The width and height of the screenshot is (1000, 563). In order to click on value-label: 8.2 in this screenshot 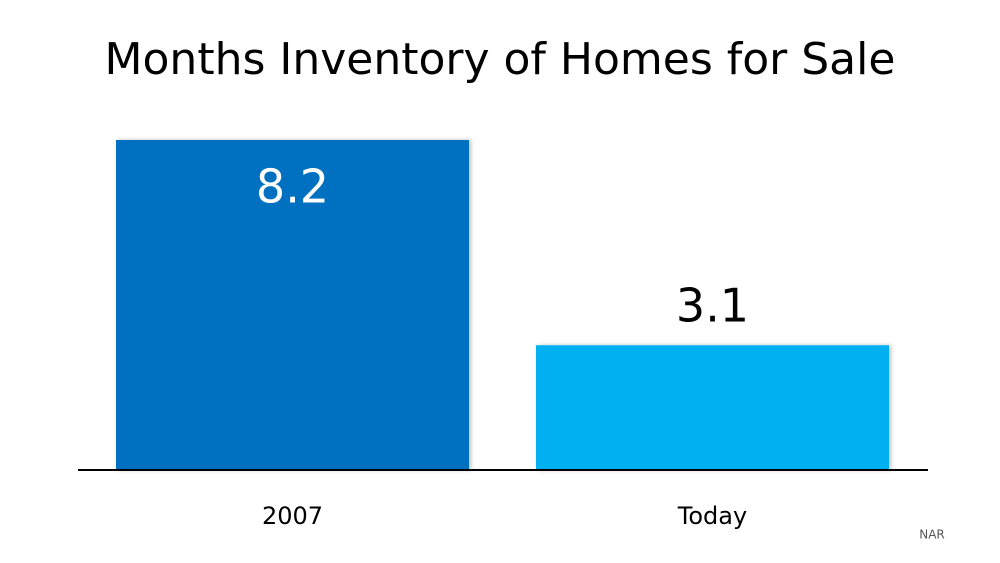, I will do `click(292, 187)`.